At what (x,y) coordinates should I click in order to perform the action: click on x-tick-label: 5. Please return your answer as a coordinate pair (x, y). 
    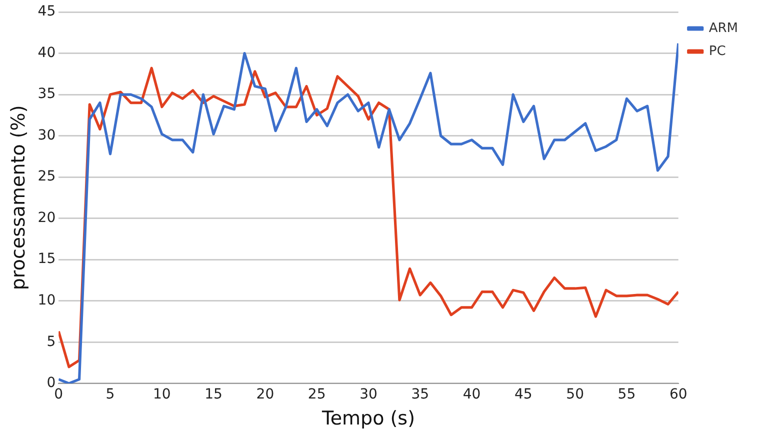
    Looking at the image, I should click on (110, 394).